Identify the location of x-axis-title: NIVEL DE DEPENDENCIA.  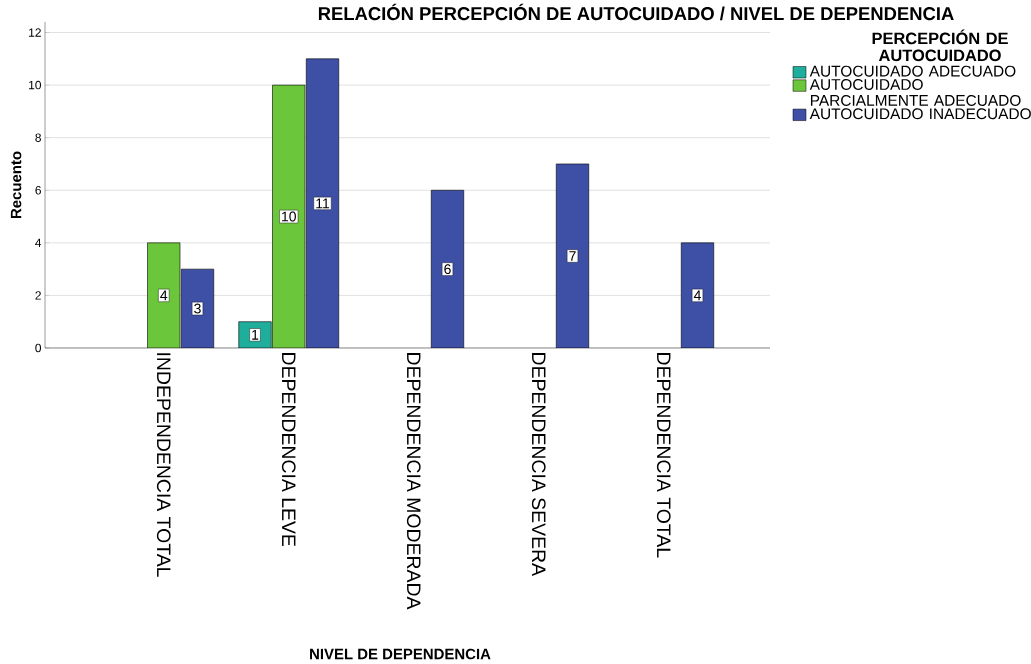
(400, 654).